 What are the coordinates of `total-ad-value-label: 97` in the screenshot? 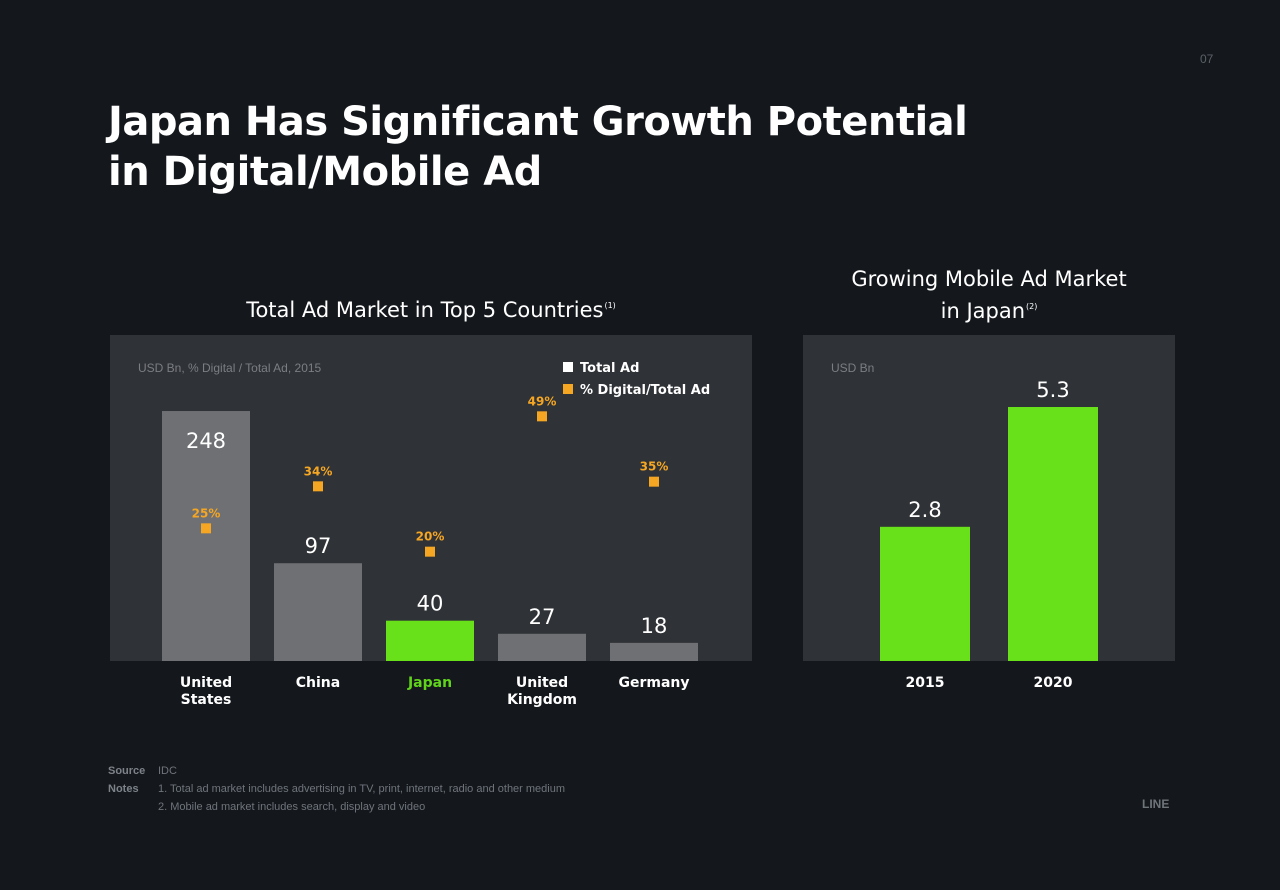 It's located at (318, 546).